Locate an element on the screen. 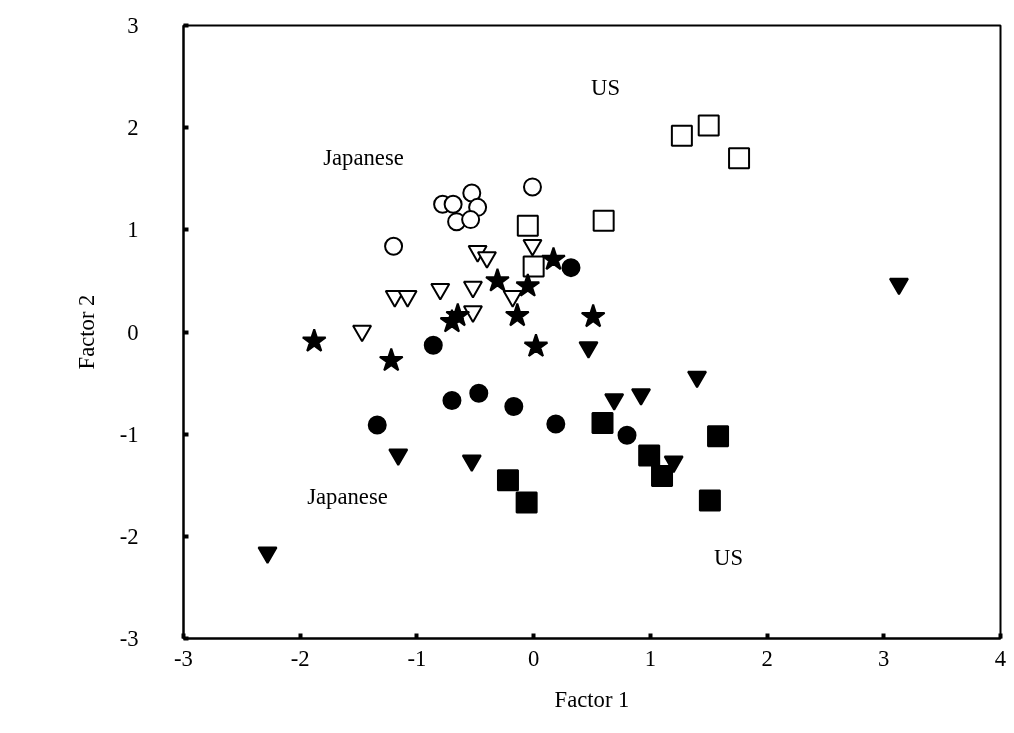 Image resolution: width=1014 pixels, height=733 pixels. y-tick-label: -1 is located at coordinates (129, 434).